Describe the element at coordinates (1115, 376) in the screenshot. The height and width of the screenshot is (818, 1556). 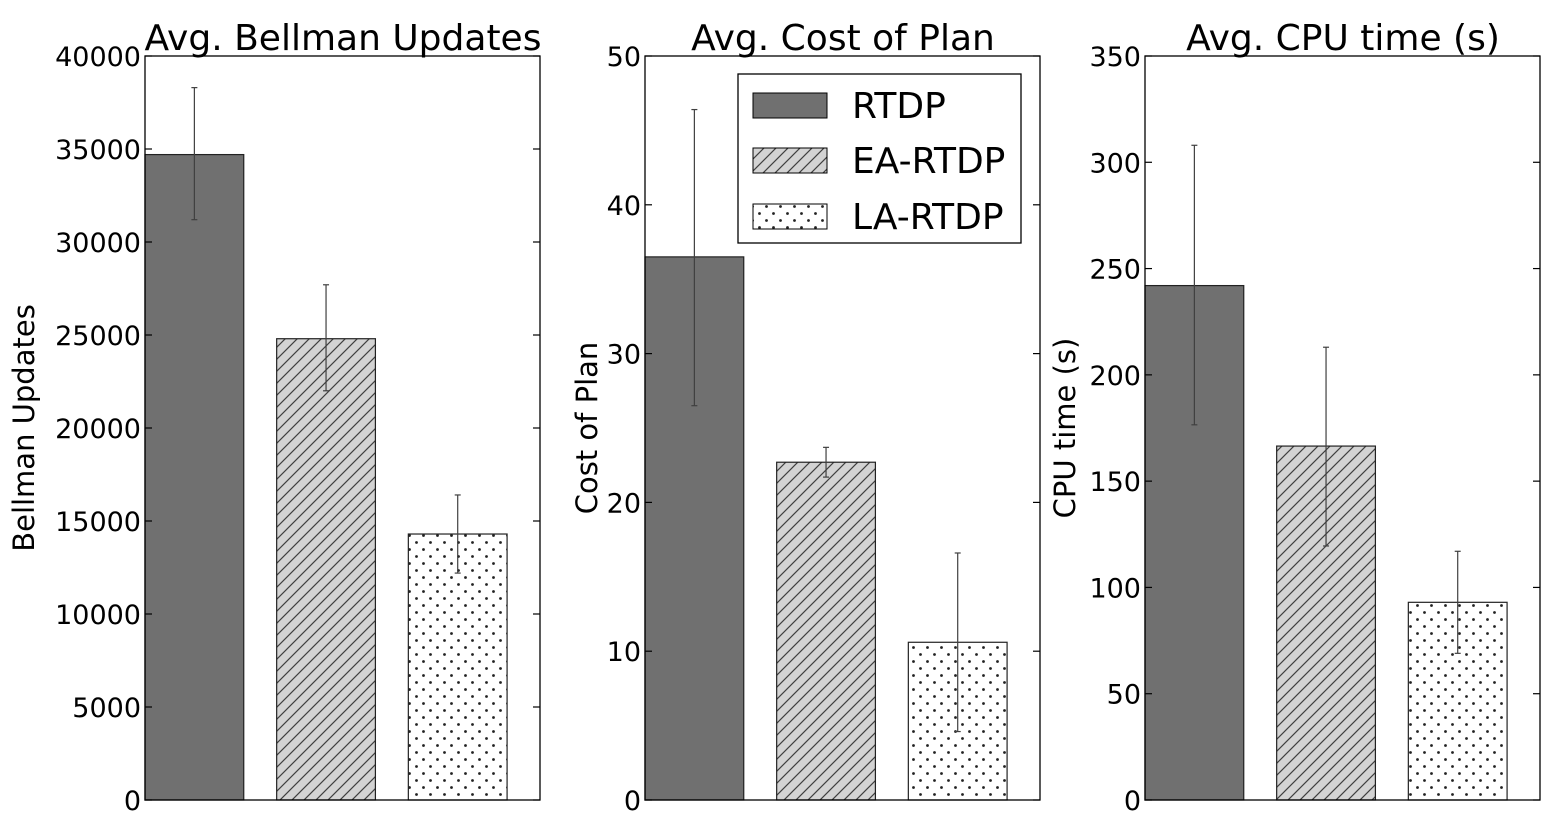
I see `y-tick-label: 200` at that location.